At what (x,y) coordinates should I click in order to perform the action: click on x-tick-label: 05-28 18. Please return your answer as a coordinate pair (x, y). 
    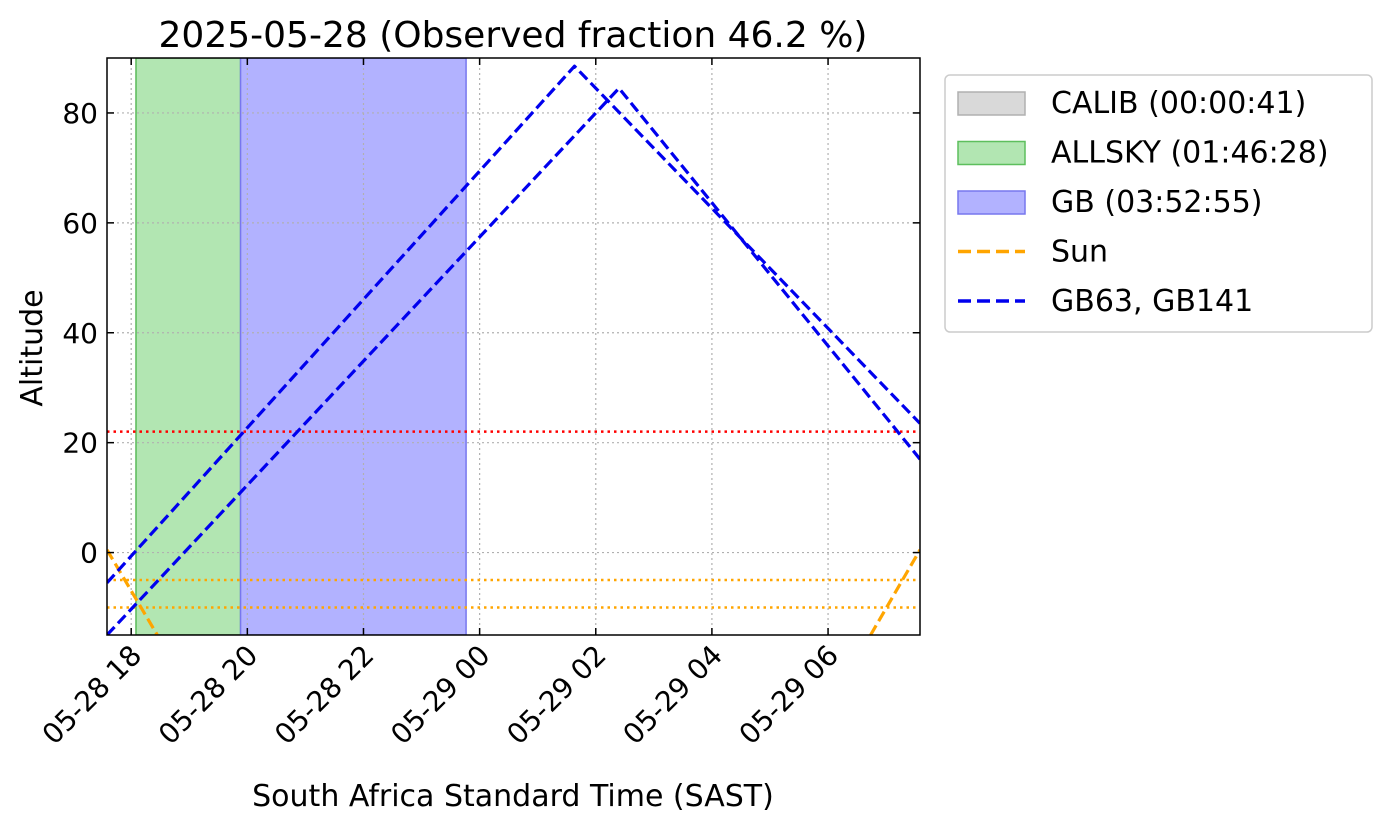
    Looking at the image, I should click on (92, 695).